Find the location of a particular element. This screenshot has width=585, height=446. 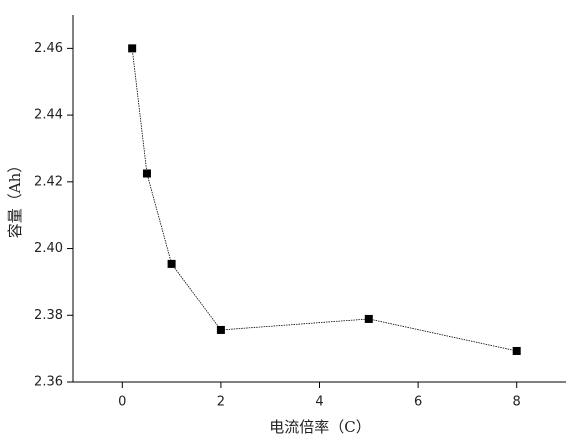

y-tick-label: 2.36 is located at coordinates (48, 382).